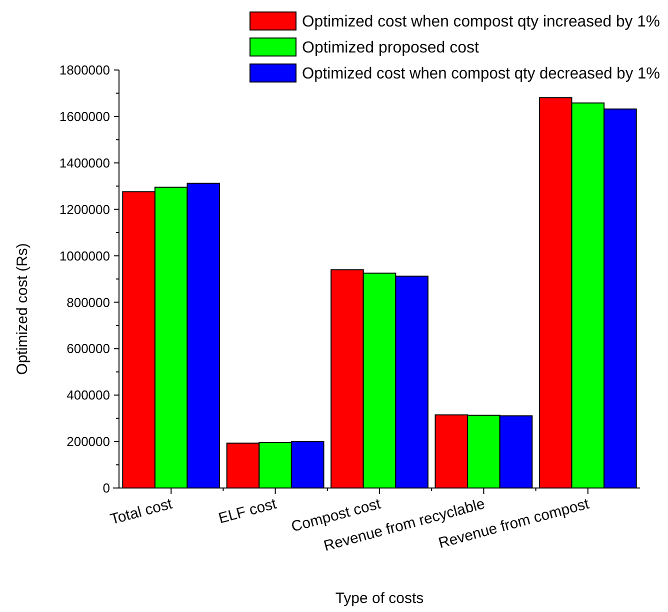 Image resolution: width=668 pixels, height=612 pixels. Describe the element at coordinates (88, 302) in the screenshot. I see `y-tick-label: 800000` at that location.